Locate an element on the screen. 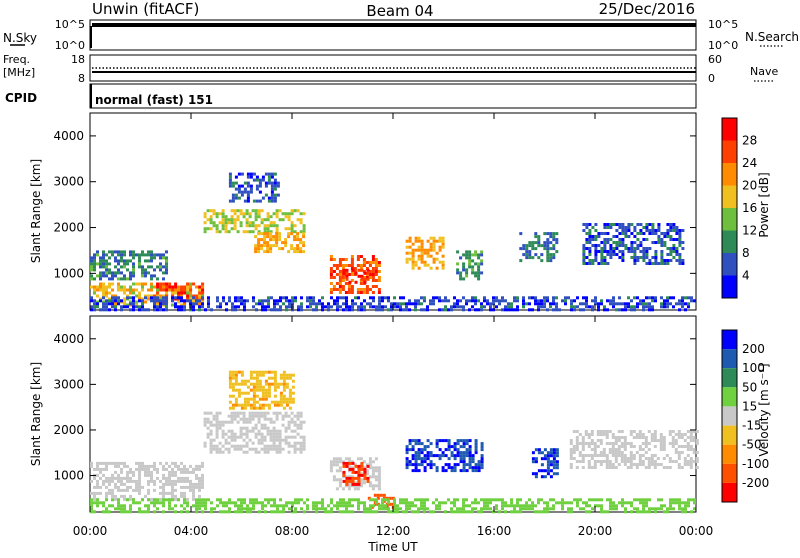 The image size is (800, 558). velocity-colorbar-frame is located at coordinates (729, 416).